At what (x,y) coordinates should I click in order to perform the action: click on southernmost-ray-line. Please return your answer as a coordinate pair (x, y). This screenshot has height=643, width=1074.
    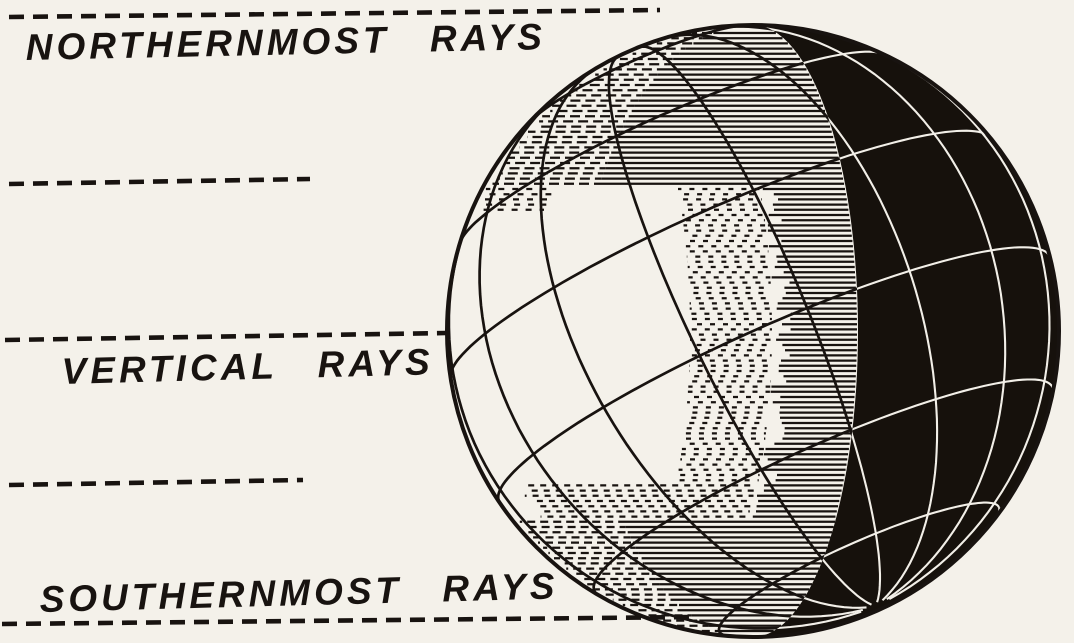
    Looking at the image, I should click on (347, 620).